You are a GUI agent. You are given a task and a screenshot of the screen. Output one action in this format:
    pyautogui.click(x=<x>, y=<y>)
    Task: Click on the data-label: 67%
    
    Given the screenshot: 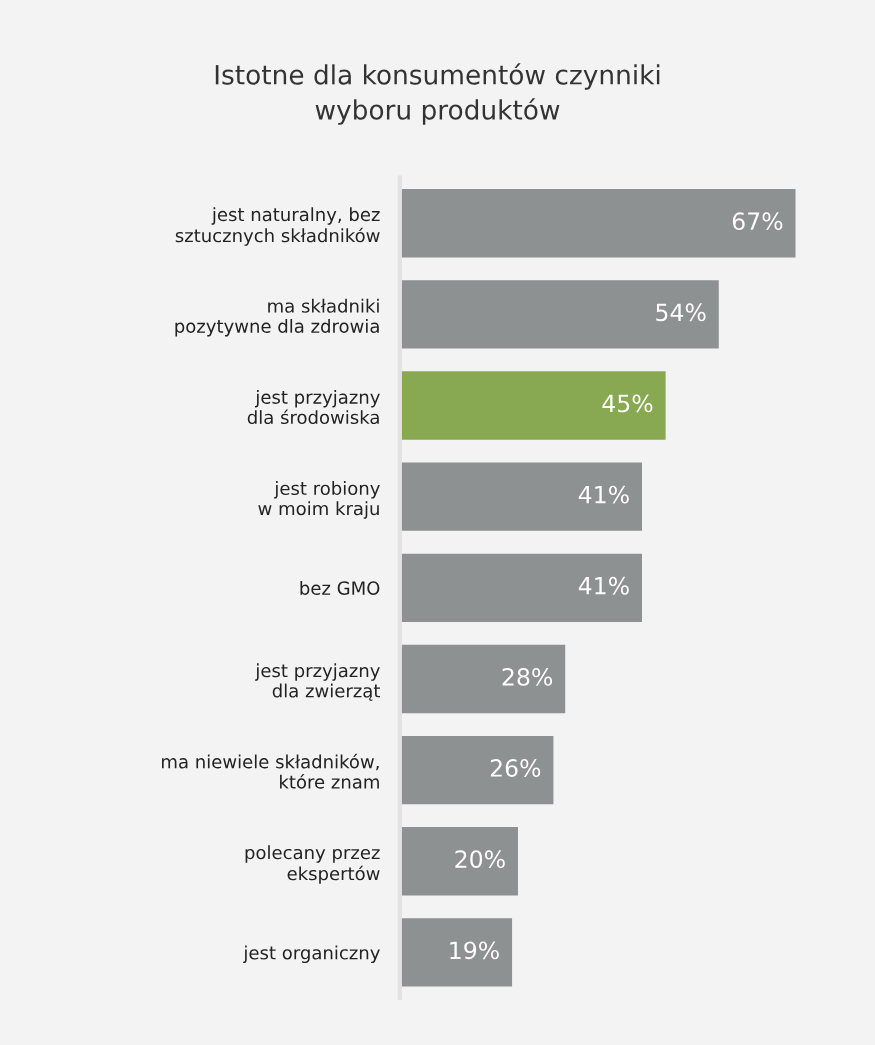 What is the action you would take?
    pyautogui.click(x=757, y=221)
    